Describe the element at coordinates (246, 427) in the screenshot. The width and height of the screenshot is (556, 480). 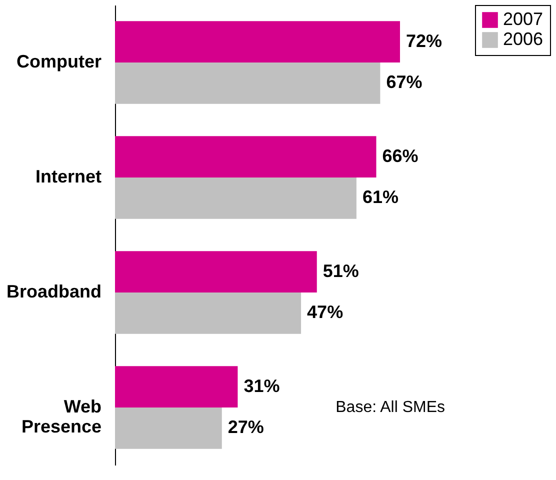
I see `data-label: 27%` at that location.